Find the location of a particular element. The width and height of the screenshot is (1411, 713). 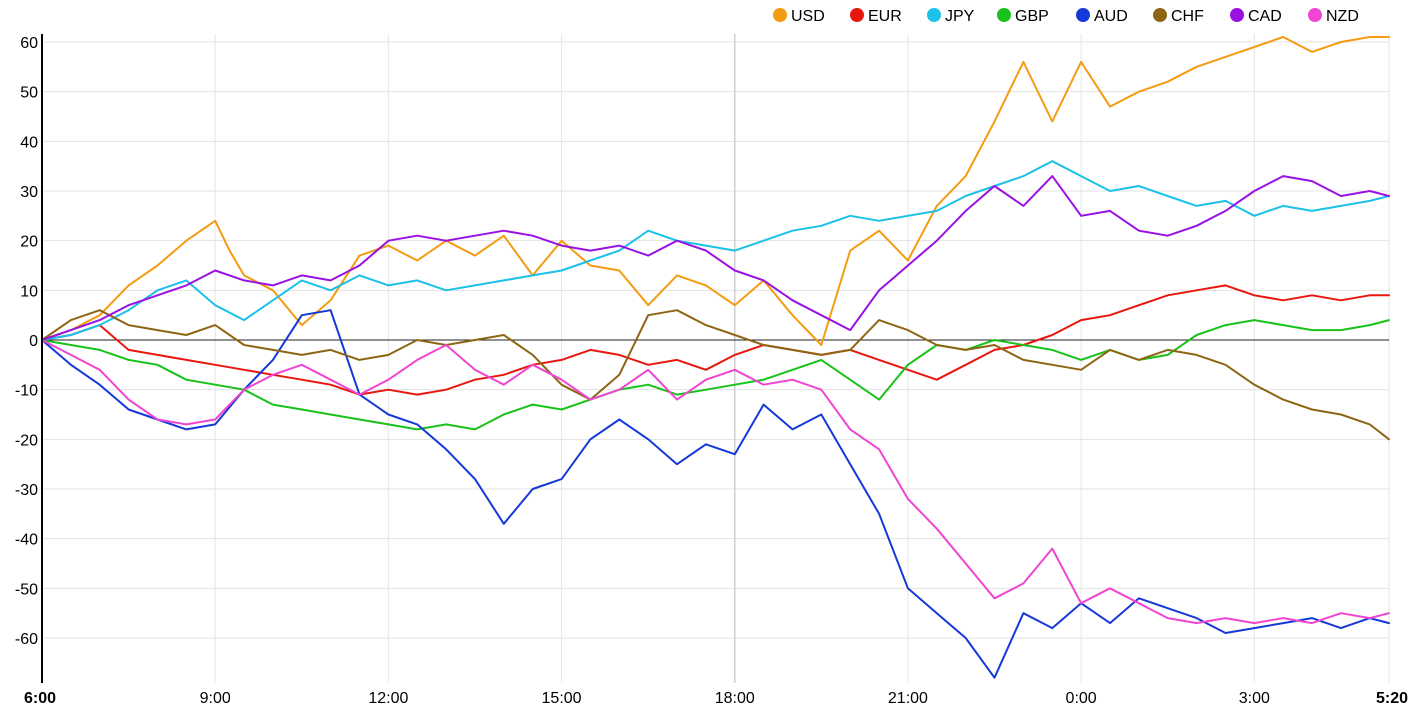

y-tick-label: -30 is located at coordinates (26, 490).